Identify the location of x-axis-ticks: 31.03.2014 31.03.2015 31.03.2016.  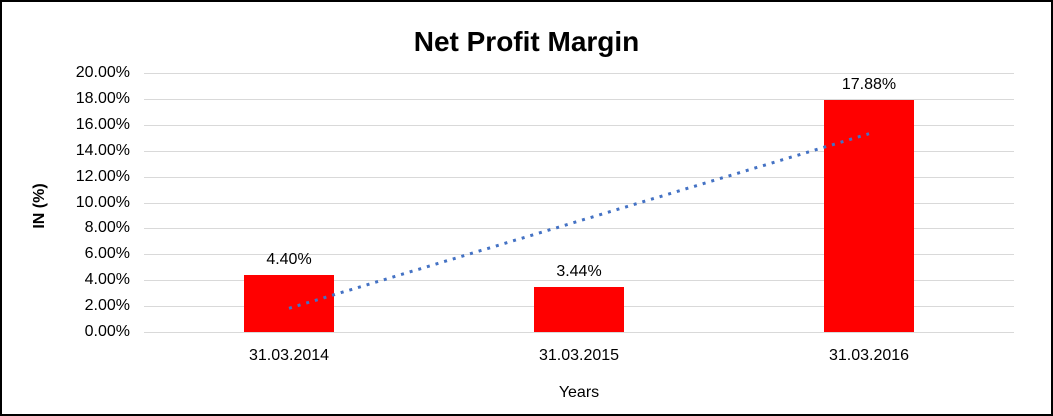
(579, 358).